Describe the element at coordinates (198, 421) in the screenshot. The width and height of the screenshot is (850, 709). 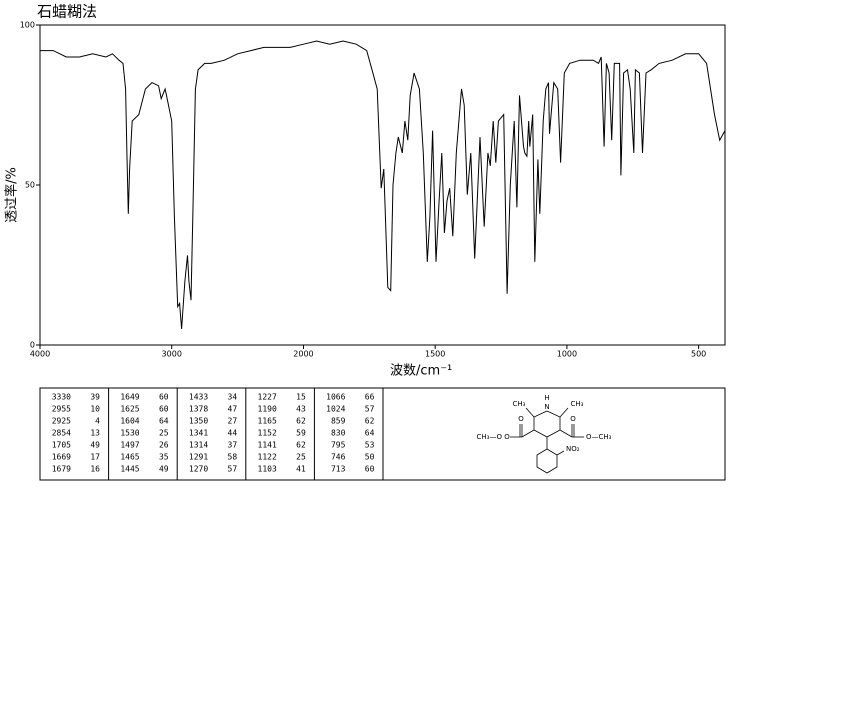
I see `peak-wavenumber: 1350` at that location.